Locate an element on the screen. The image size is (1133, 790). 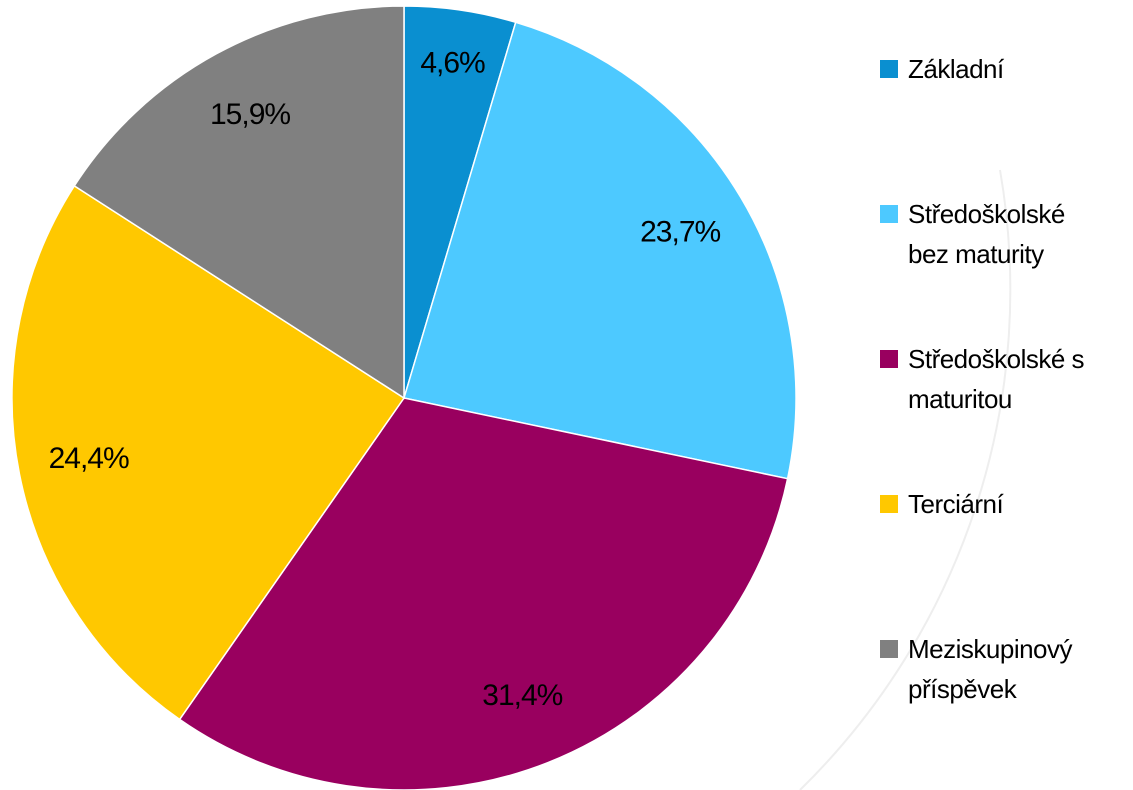
data-label: 23,7% is located at coordinates (680, 231).